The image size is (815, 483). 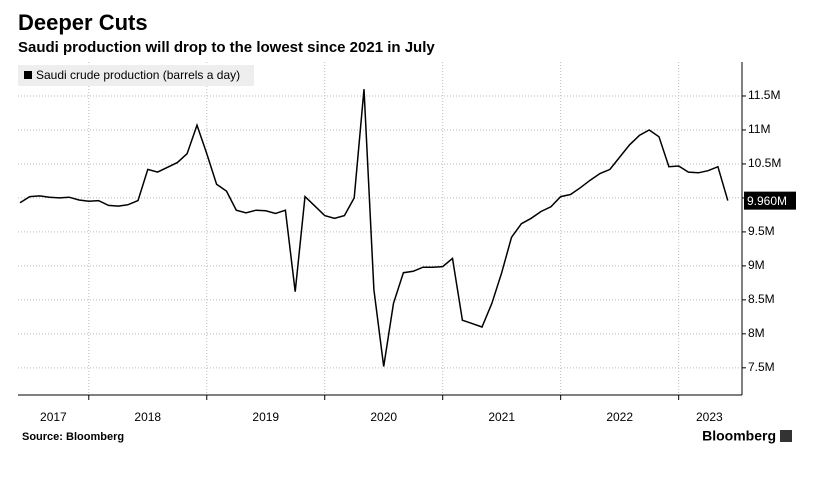 I want to click on x-tick-label: 2022, so click(x=619, y=417).